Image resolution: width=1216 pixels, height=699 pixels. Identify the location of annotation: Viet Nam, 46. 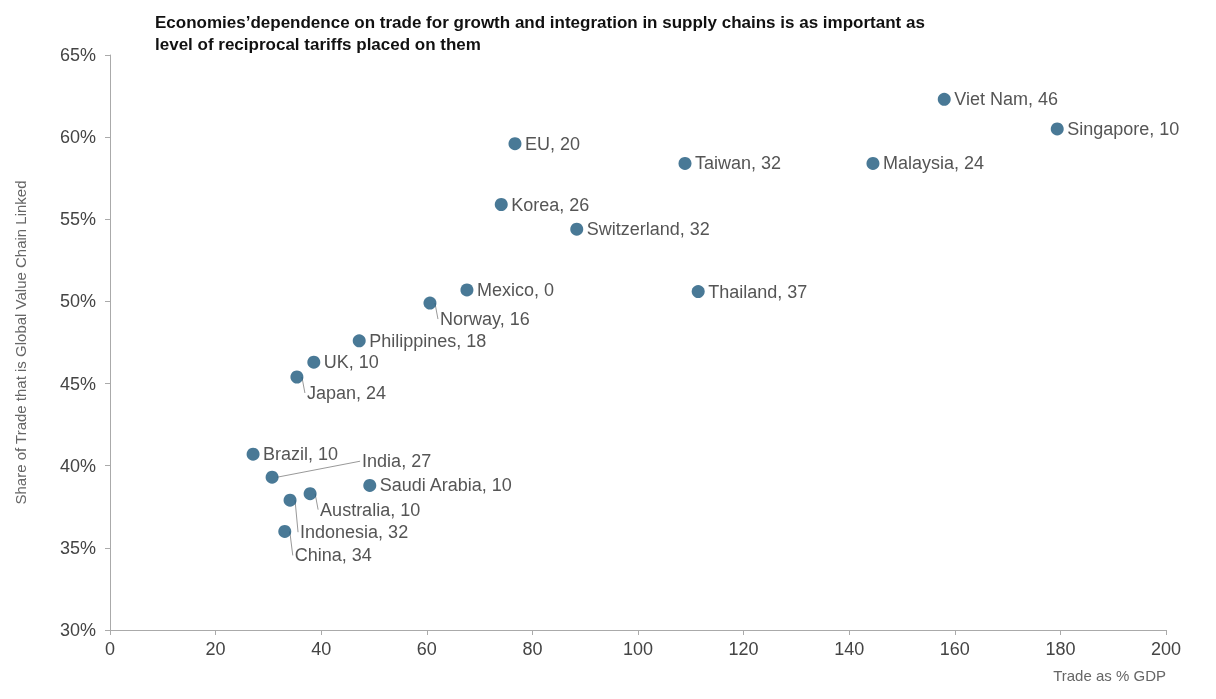
(1006, 99).